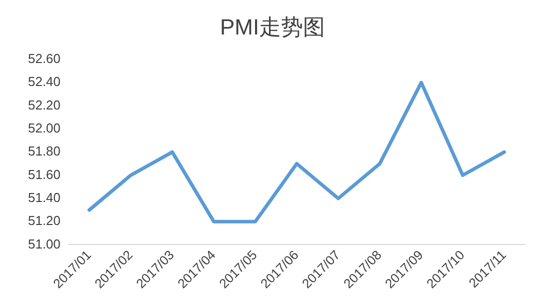 The width and height of the screenshot is (550, 300). What do you see at coordinates (44, 220) in the screenshot?
I see `y-tick-label: 51.20` at bounding box center [44, 220].